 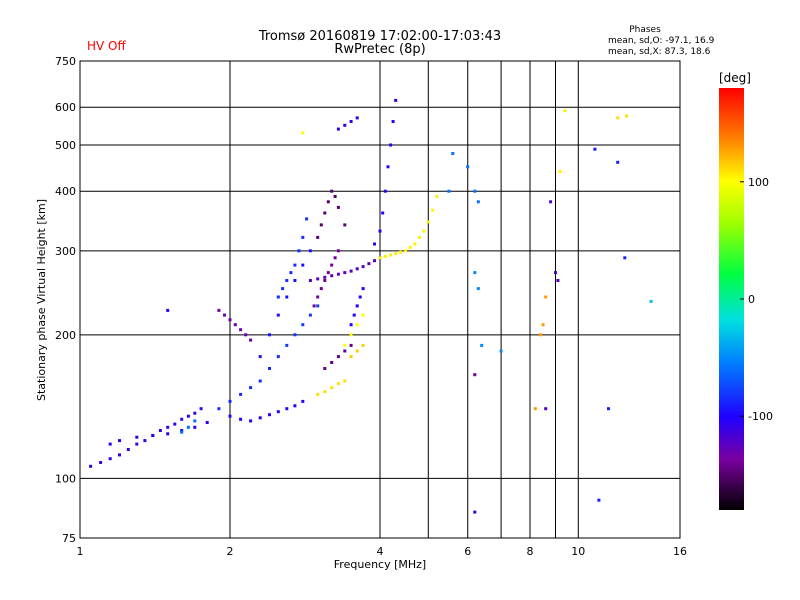 What do you see at coordinates (731, 299) in the screenshot?
I see `colorbar` at bounding box center [731, 299].